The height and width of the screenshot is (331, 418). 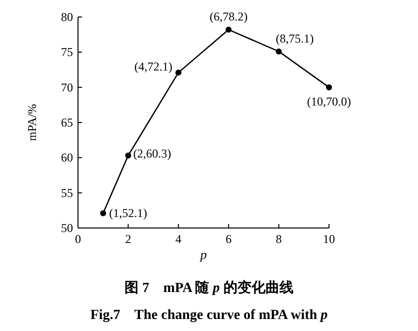 I want to click on y-tick-label: 55, so click(x=67, y=193).